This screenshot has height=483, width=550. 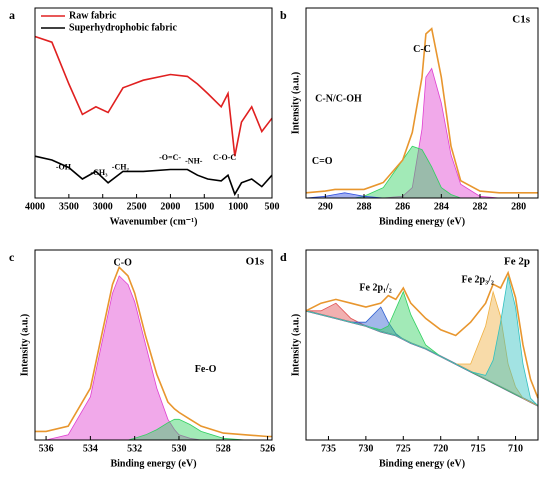 What do you see at coordinates (422, 49) in the screenshot?
I see `annotation: C-C` at bounding box center [422, 49].